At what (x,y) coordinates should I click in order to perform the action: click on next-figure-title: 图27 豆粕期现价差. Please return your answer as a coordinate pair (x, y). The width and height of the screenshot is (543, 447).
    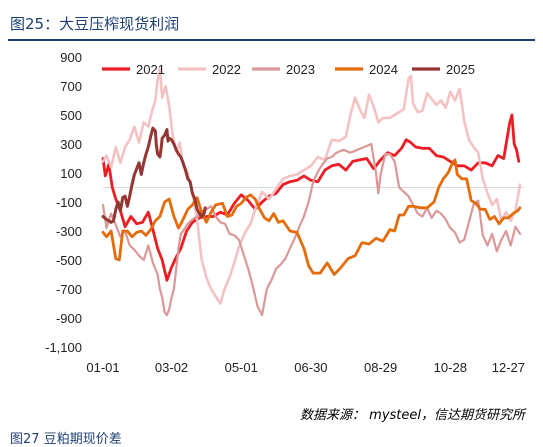
    Looking at the image, I should click on (66, 437).